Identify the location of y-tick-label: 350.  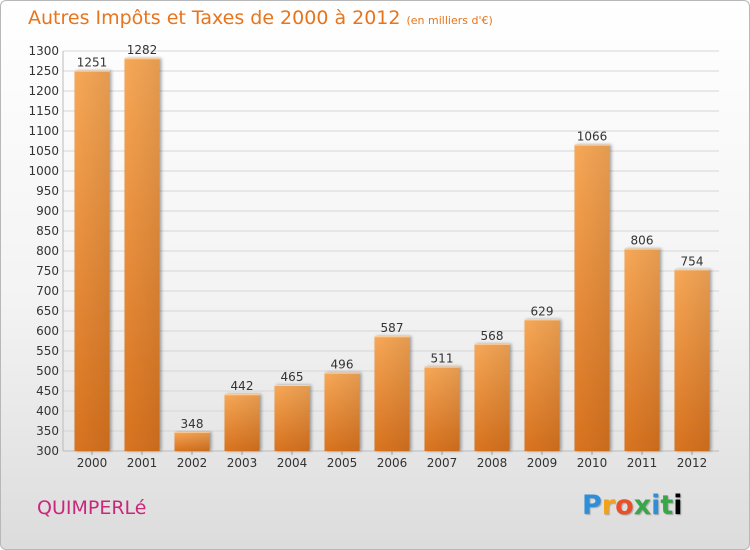
(47, 431).